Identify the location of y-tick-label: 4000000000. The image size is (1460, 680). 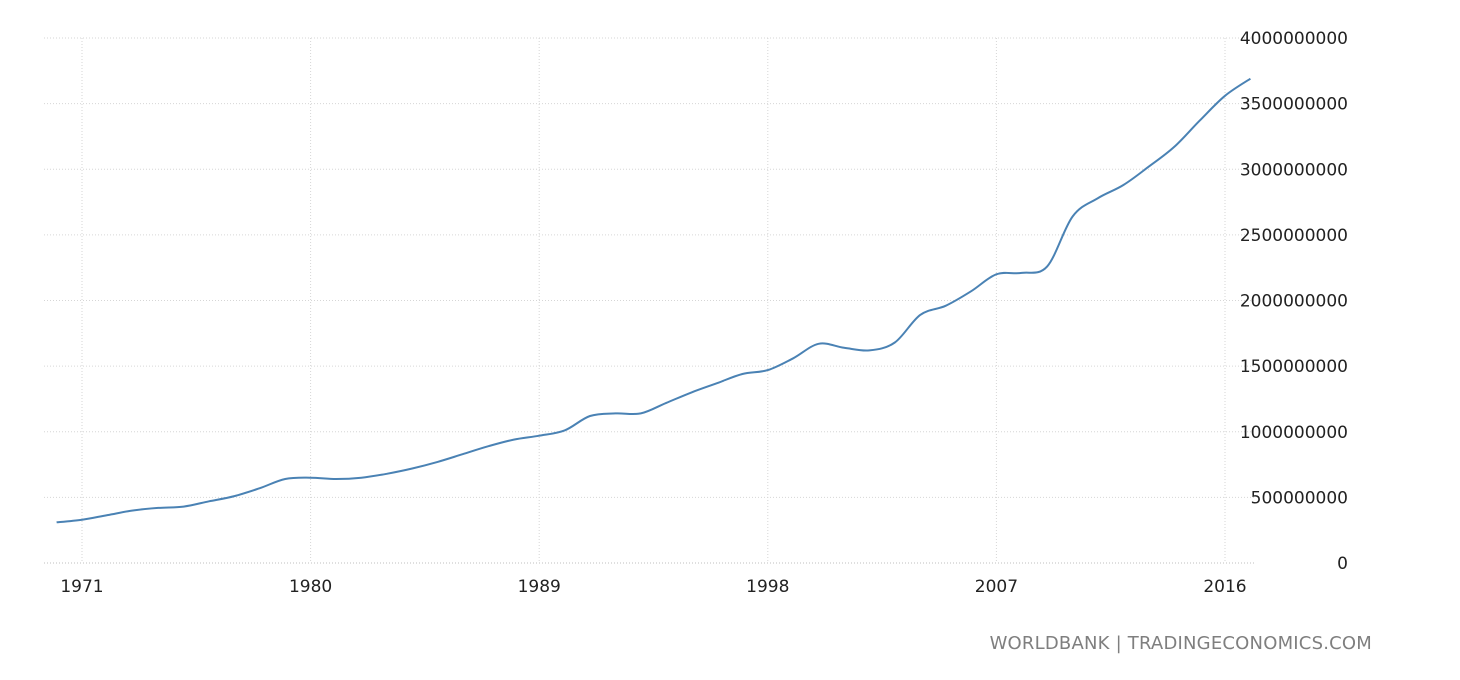
(1294, 39).